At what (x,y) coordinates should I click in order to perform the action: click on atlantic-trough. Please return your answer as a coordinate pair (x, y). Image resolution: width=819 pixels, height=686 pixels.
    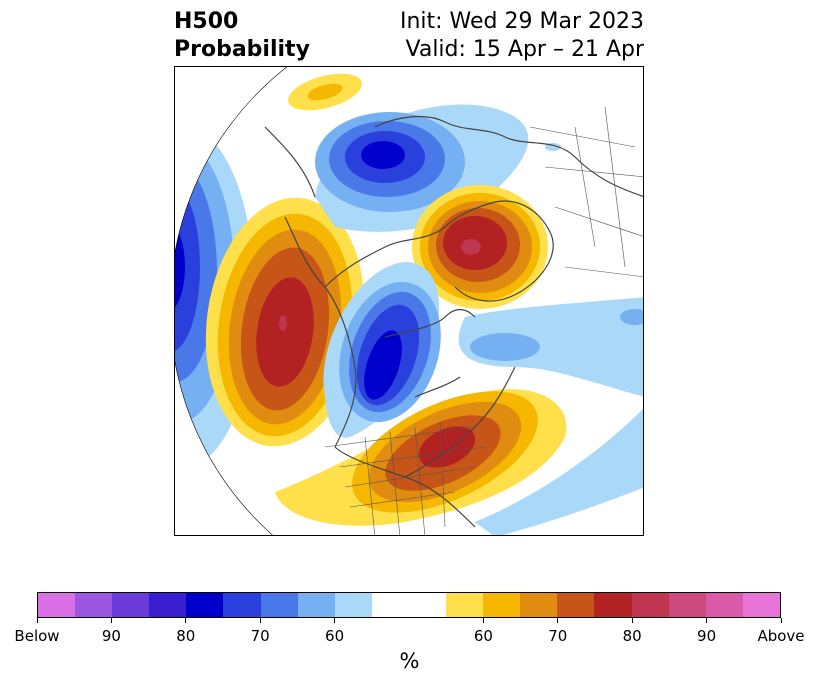
    Looking at the image, I should click on (559, 471).